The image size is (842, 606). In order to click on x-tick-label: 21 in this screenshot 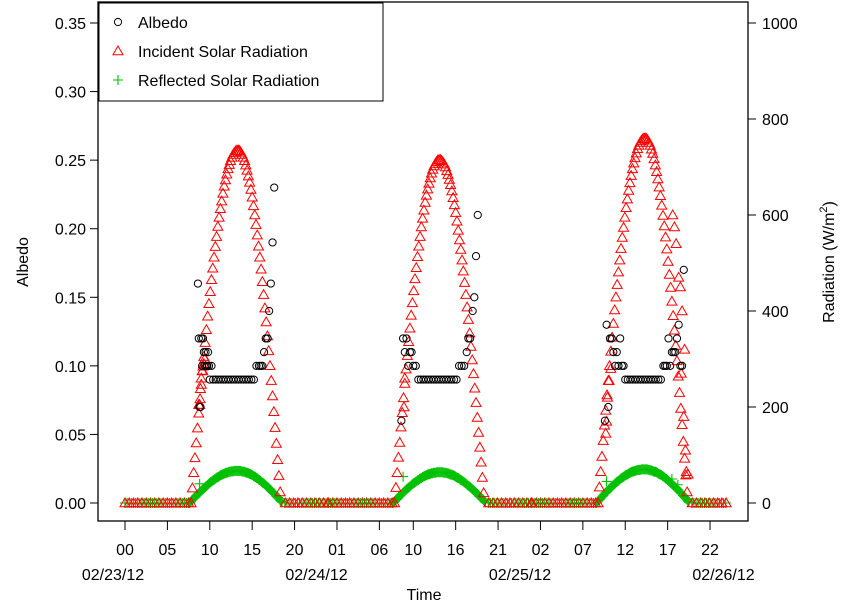, I will do `click(498, 550)`.